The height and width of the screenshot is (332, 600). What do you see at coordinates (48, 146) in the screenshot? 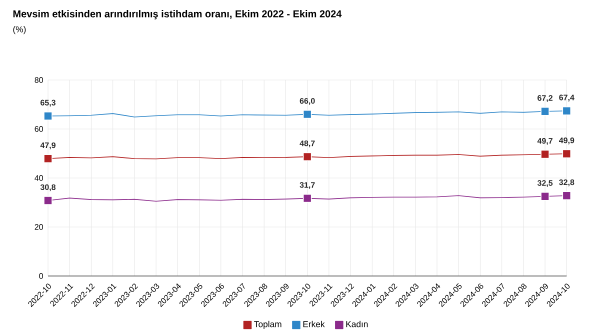
I see `data-label: 47,9` at bounding box center [48, 146].